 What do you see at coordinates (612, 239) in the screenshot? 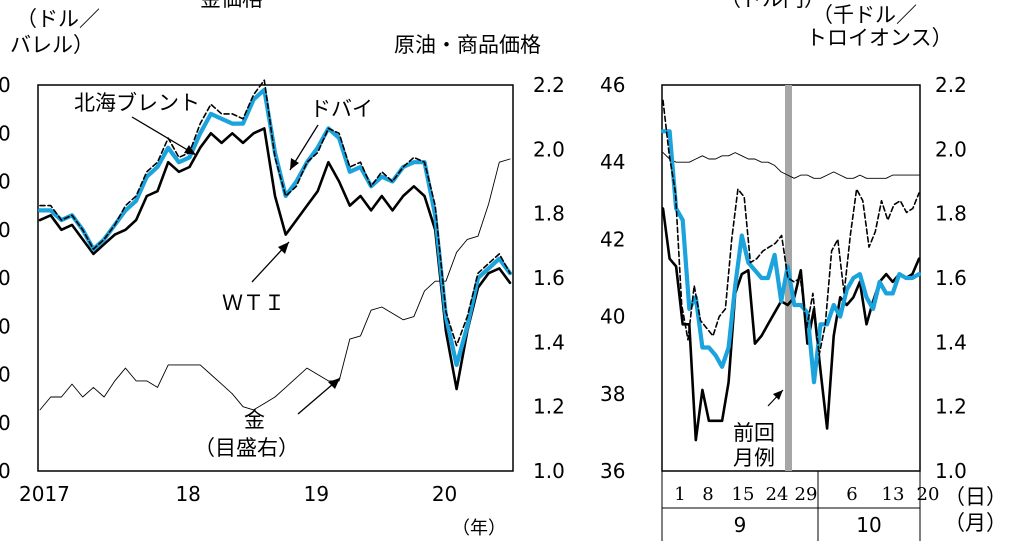
I see `daily-left-axis-tick: 42` at bounding box center [612, 239].